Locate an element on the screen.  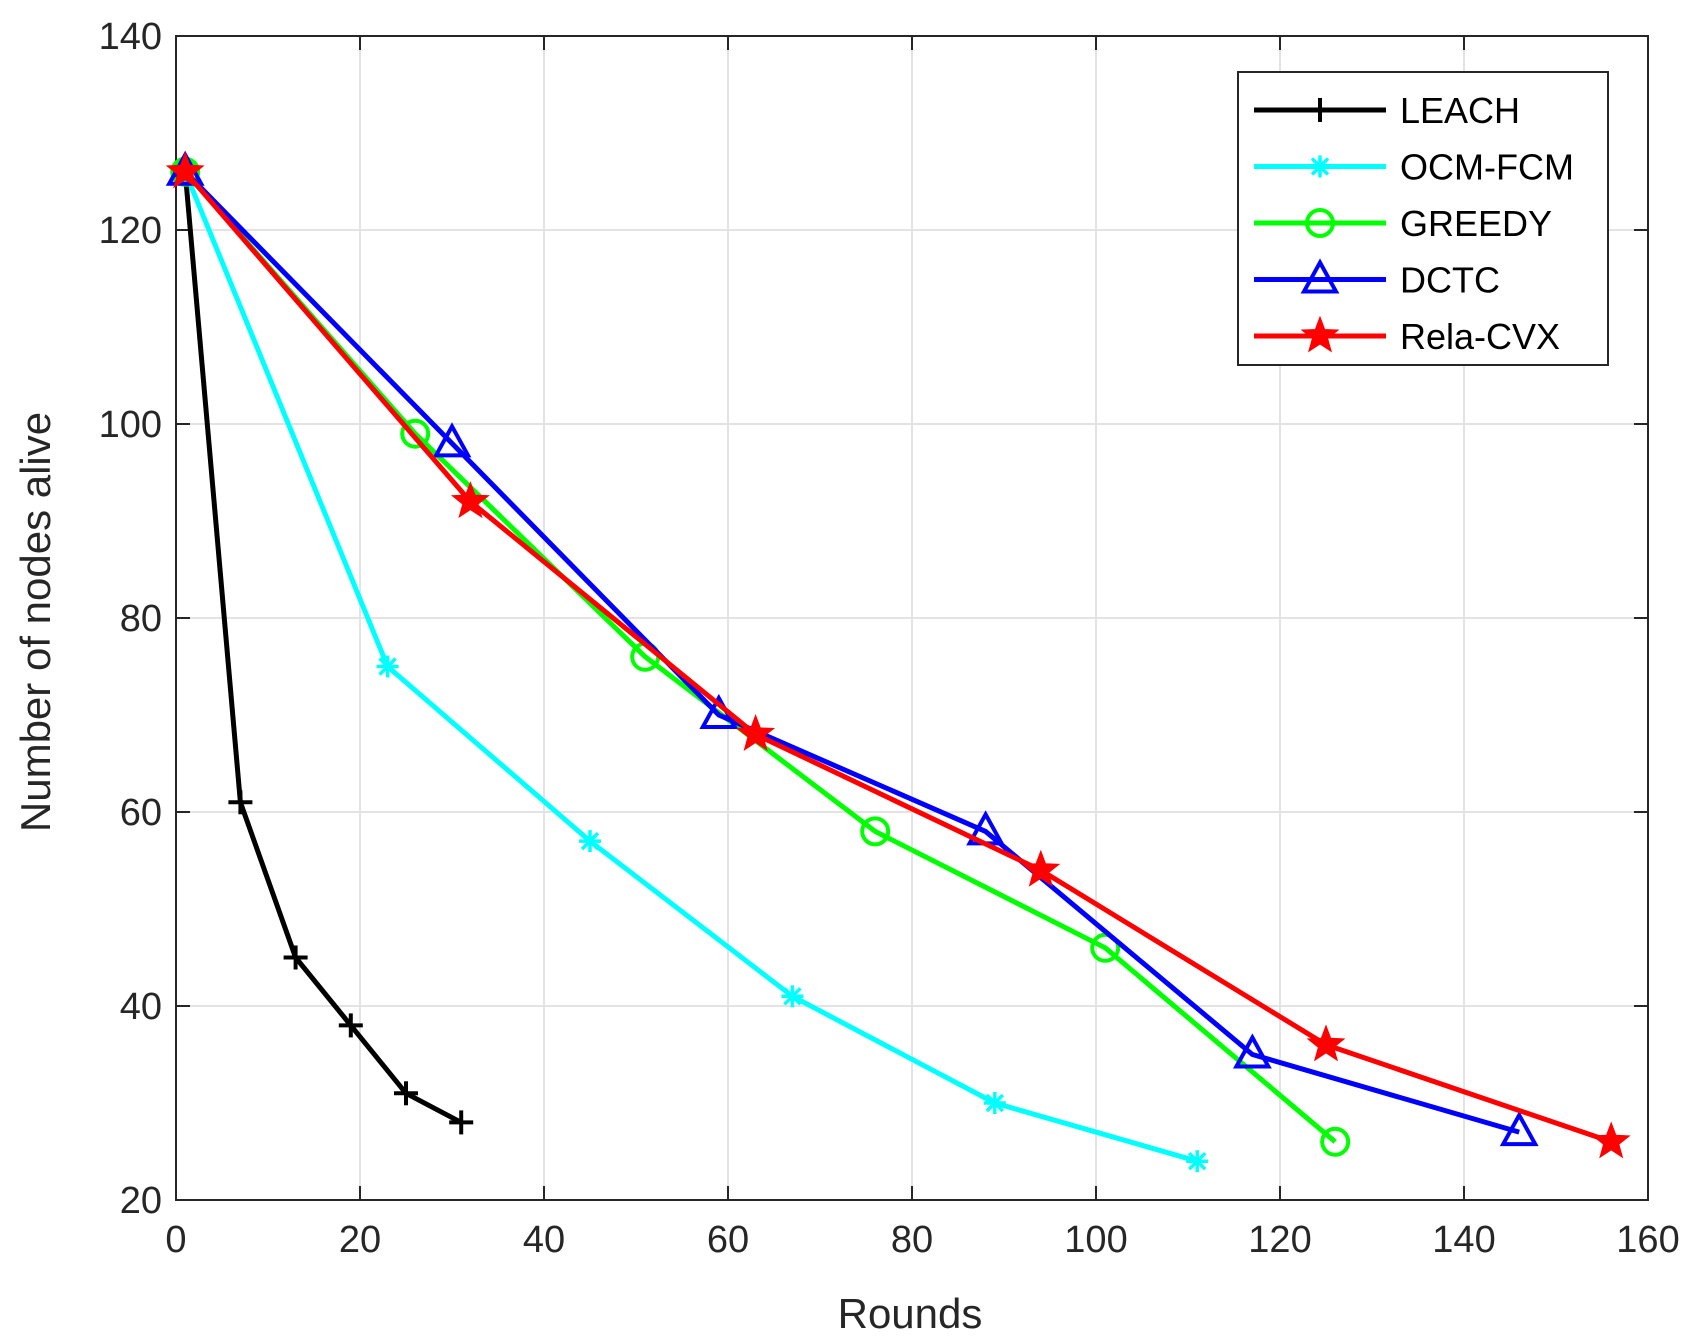
y-tick-label: 40 is located at coordinates (141, 1007).